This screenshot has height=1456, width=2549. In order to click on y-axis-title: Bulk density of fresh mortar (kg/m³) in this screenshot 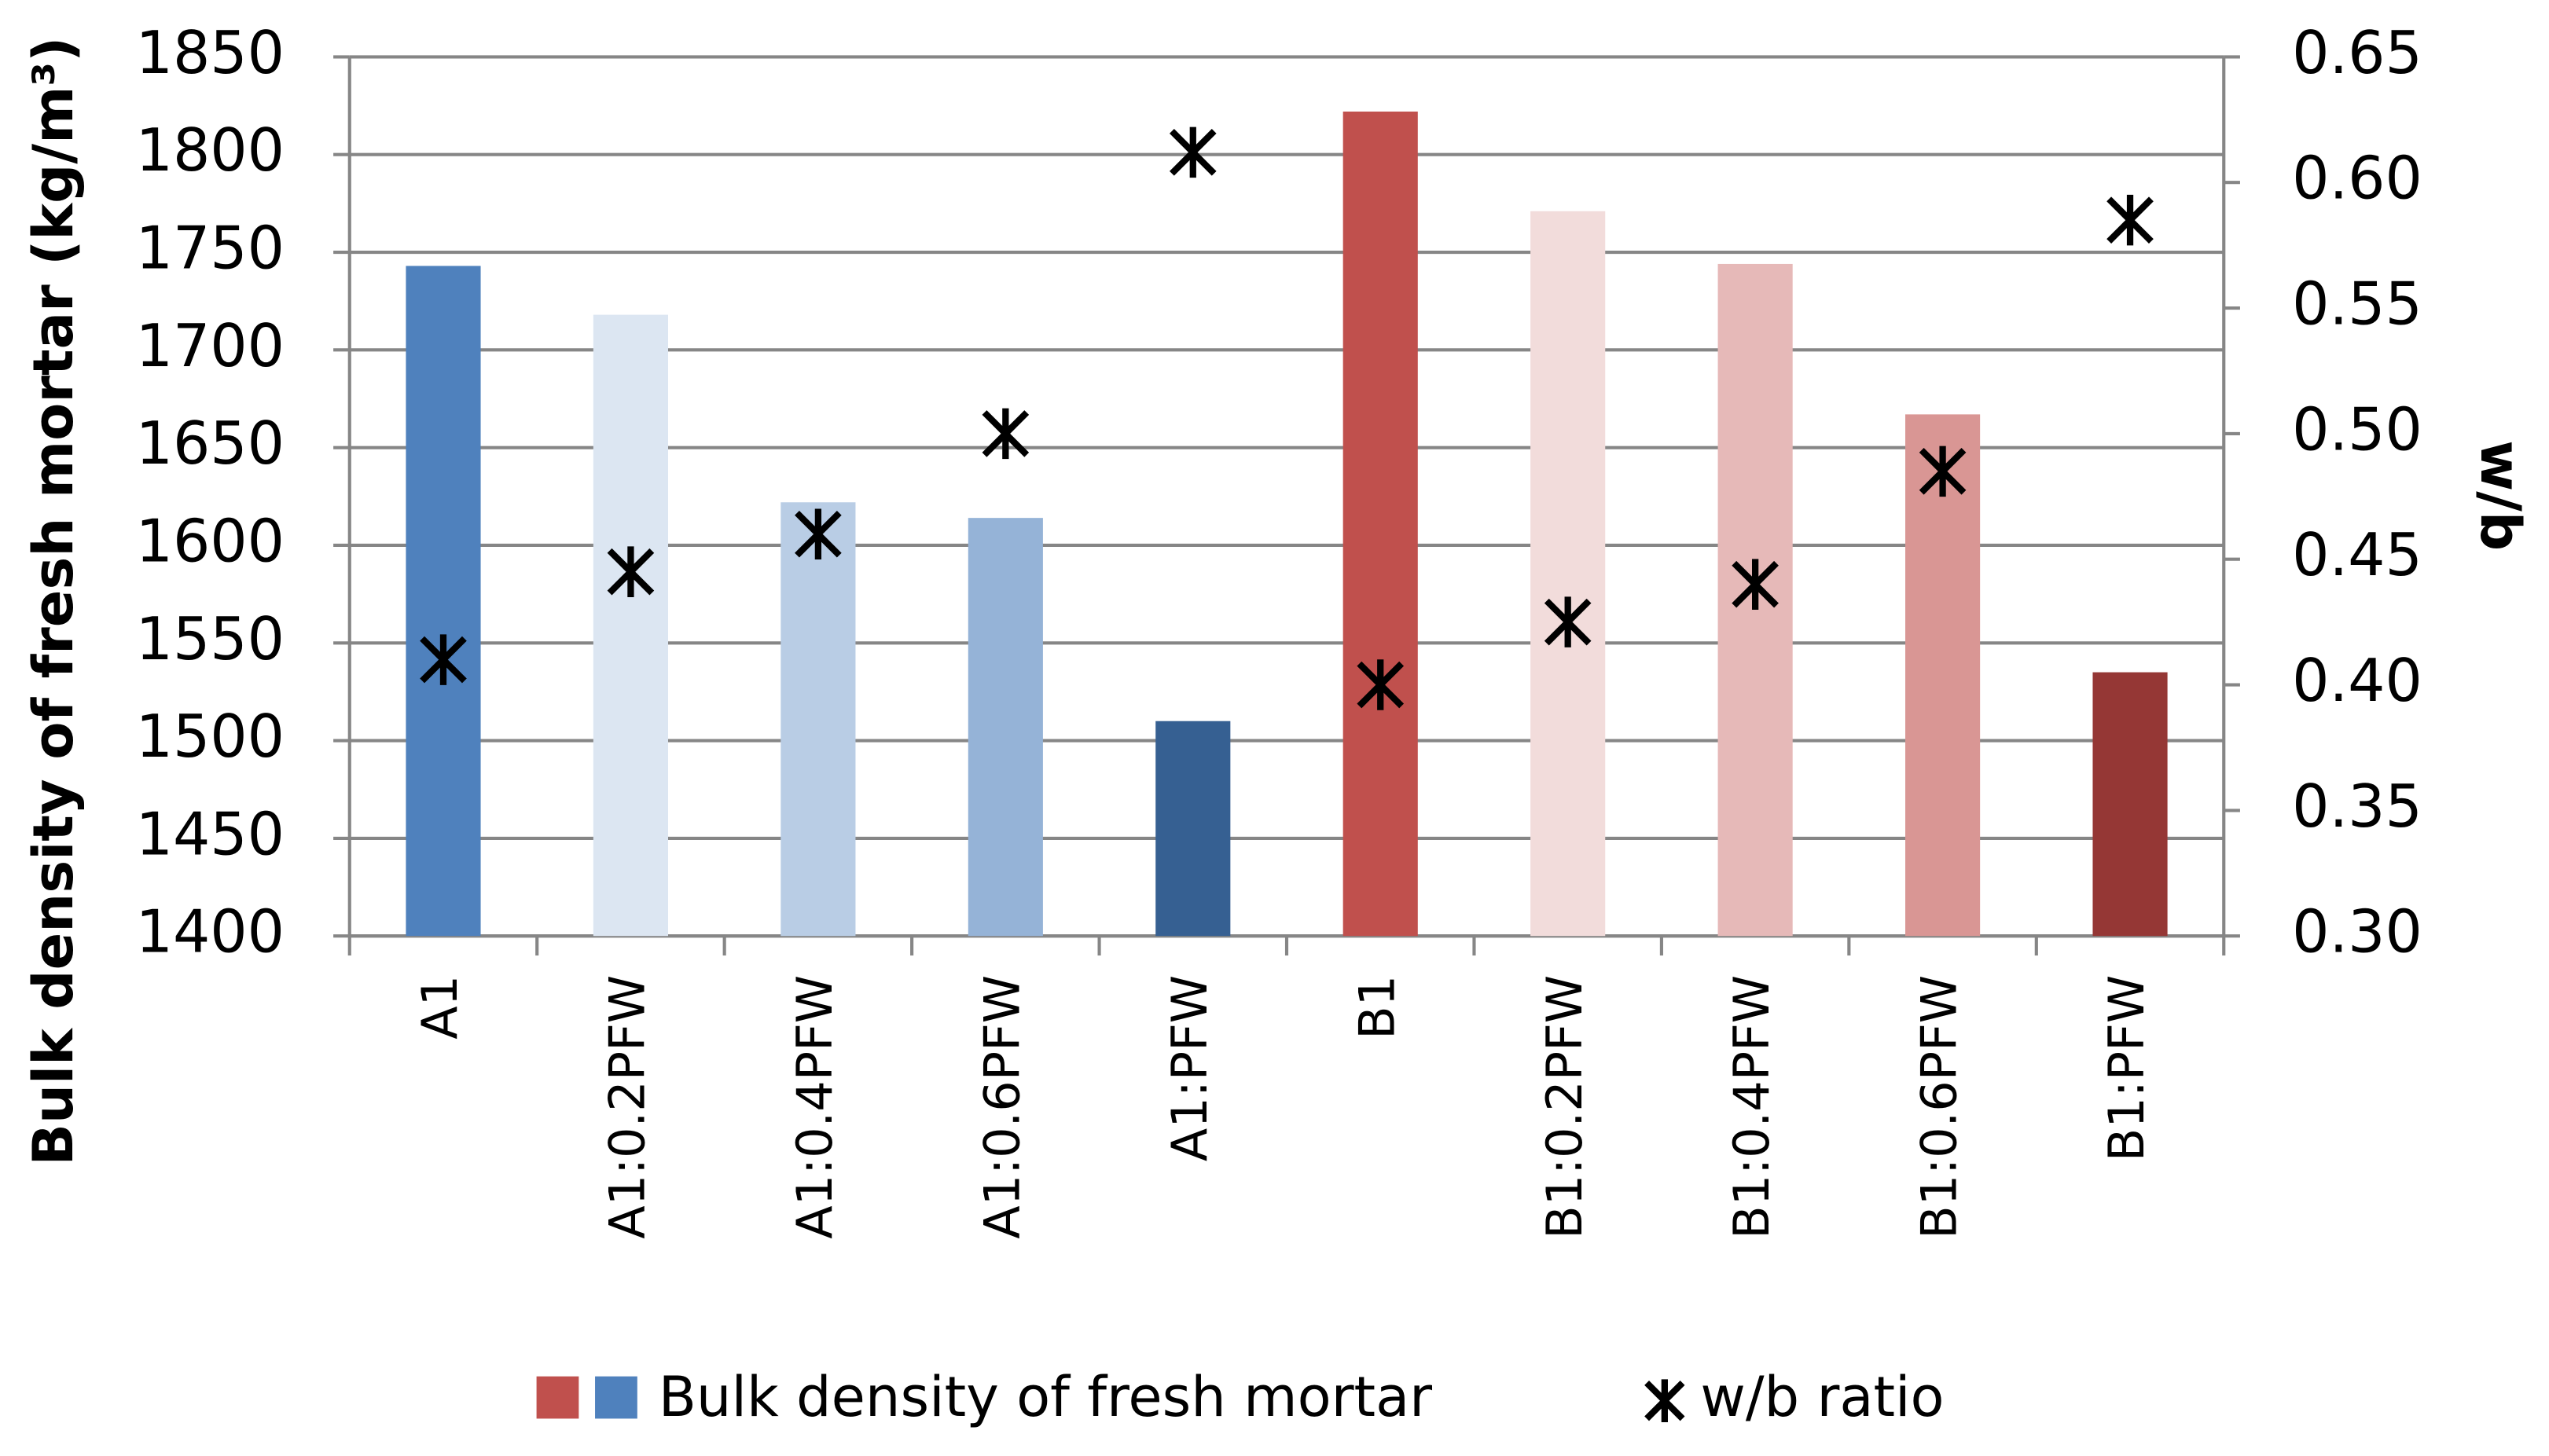, I will do `click(53, 601)`.